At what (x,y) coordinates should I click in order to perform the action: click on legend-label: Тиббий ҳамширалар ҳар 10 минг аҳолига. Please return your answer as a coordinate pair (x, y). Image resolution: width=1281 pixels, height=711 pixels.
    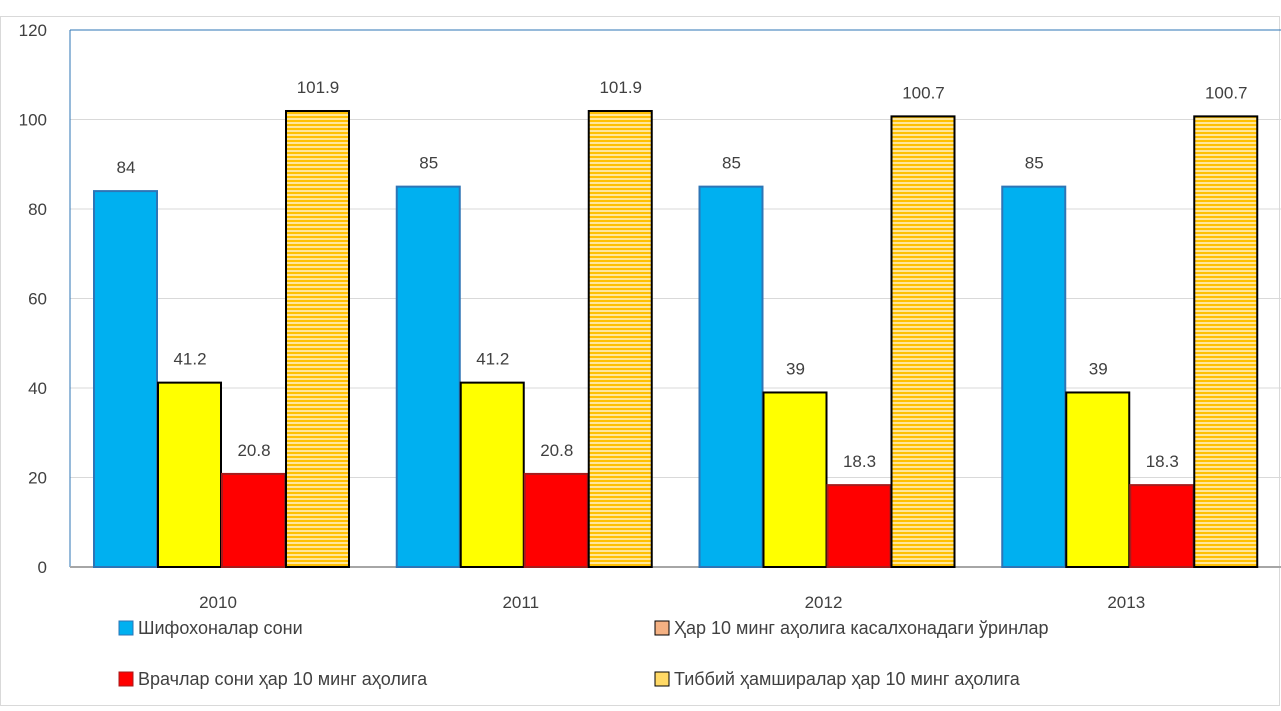
    Looking at the image, I should click on (847, 679).